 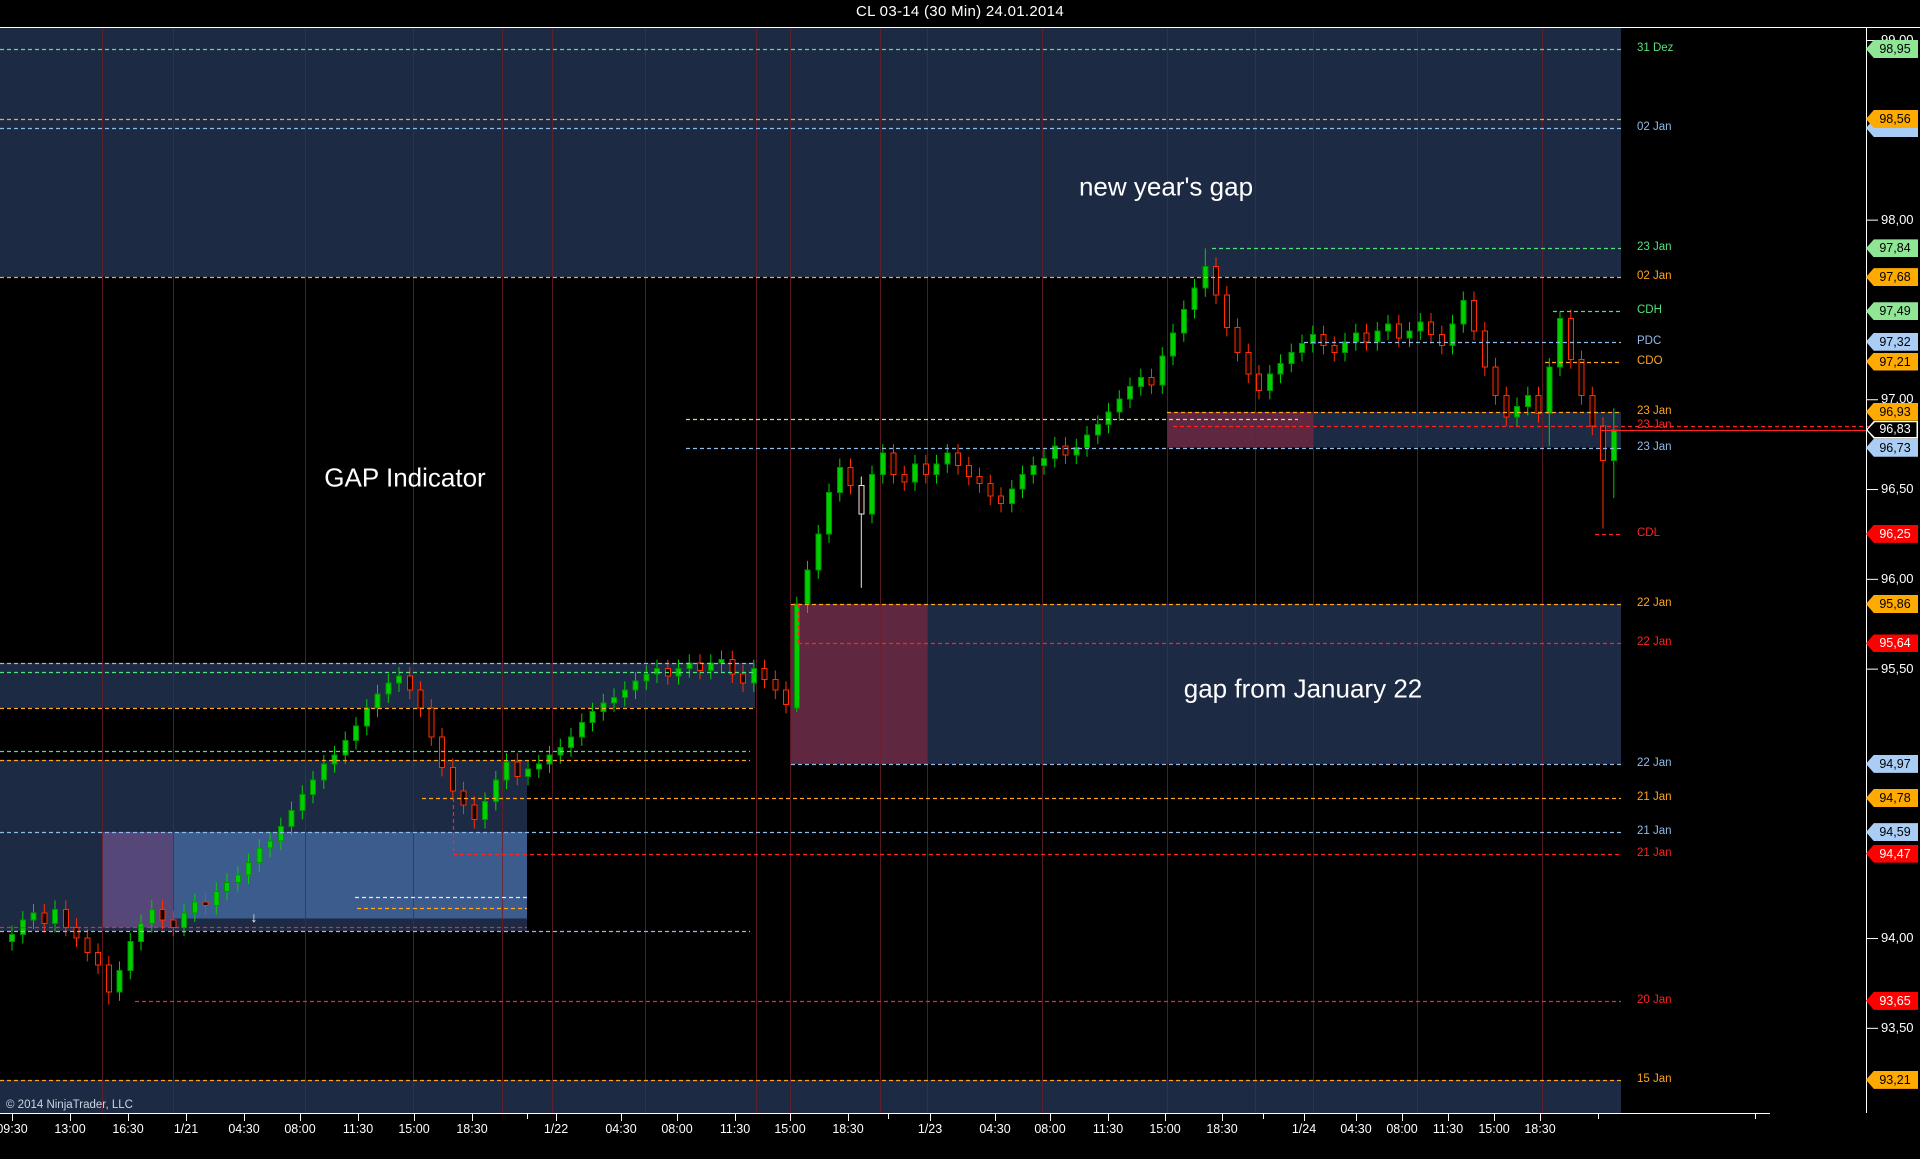 I want to click on level-date-label: CDH, so click(x=1649, y=310).